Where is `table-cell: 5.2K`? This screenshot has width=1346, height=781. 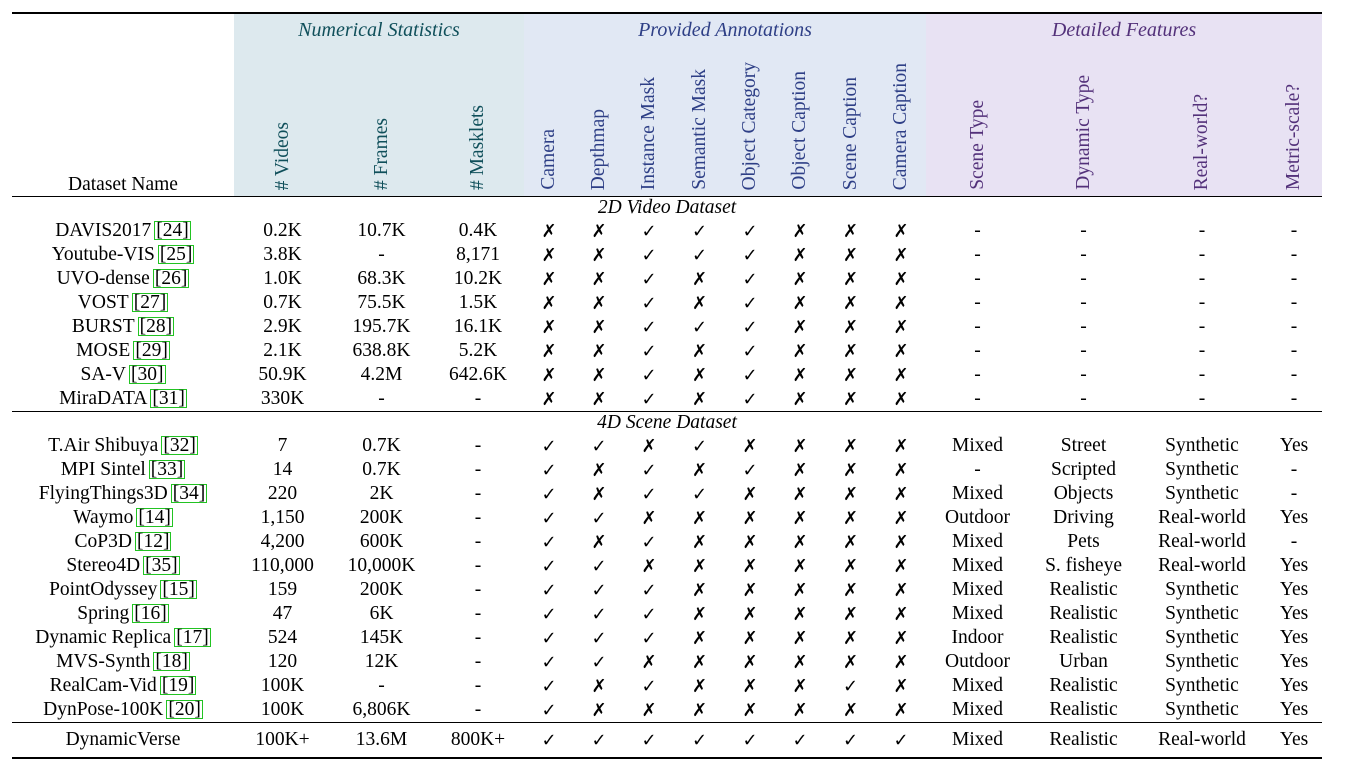
table-cell: 5.2K is located at coordinates (478, 350).